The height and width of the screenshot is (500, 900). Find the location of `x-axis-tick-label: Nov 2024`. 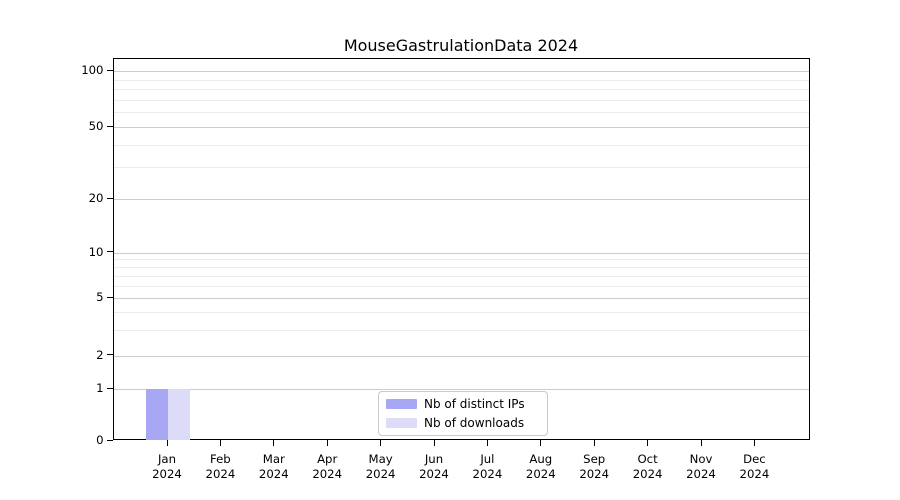

x-axis-tick-label: Nov 2024 is located at coordinates (701, 467).